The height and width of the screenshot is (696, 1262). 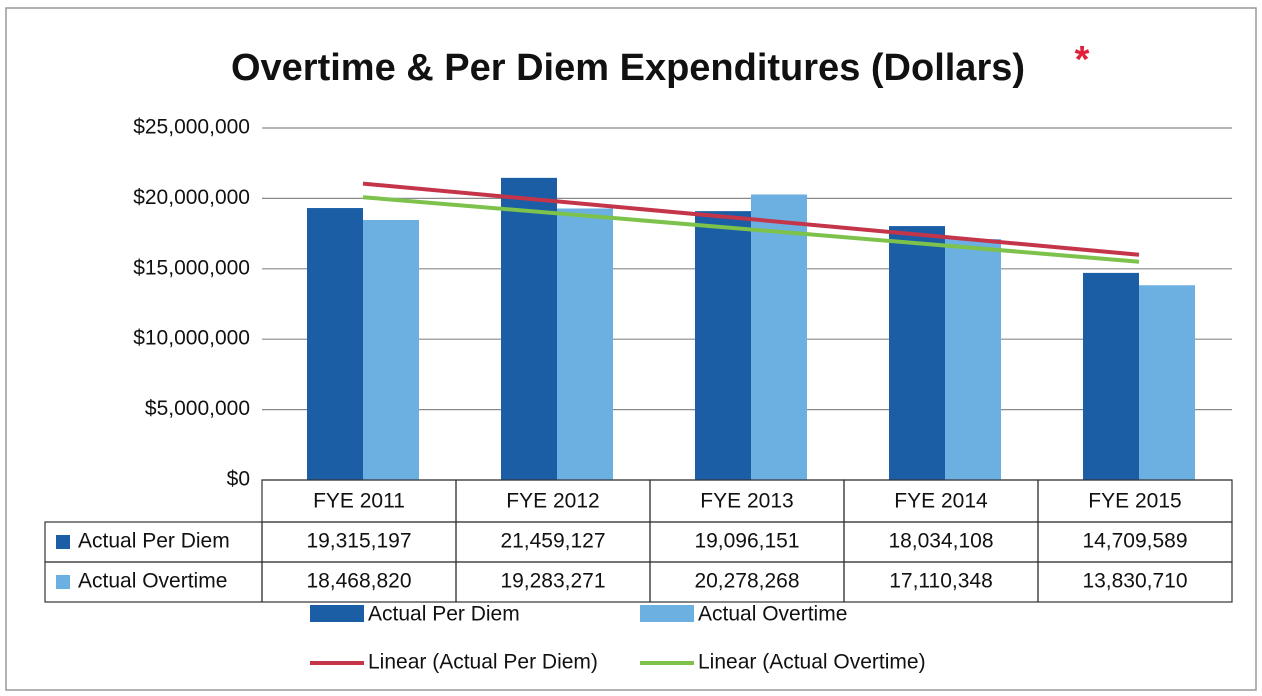 I want to click on y-tick-label: $25,000,000, so click(x=191, y=127).